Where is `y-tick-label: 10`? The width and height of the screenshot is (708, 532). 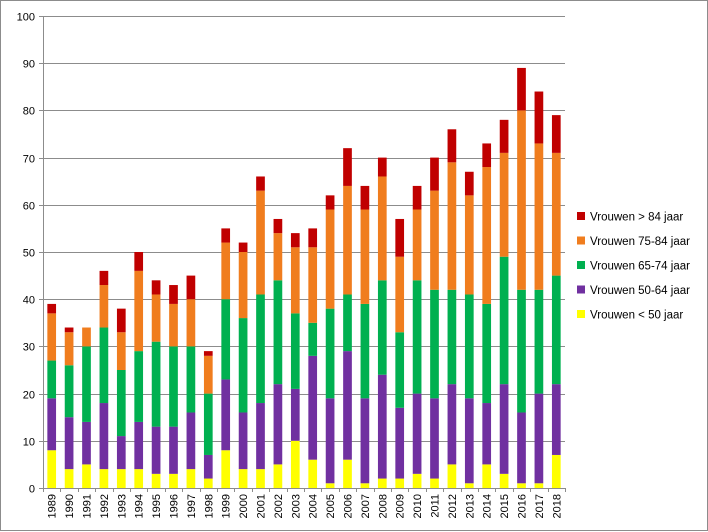 y-tick-label: 10 is located at coordinates (29, 443).